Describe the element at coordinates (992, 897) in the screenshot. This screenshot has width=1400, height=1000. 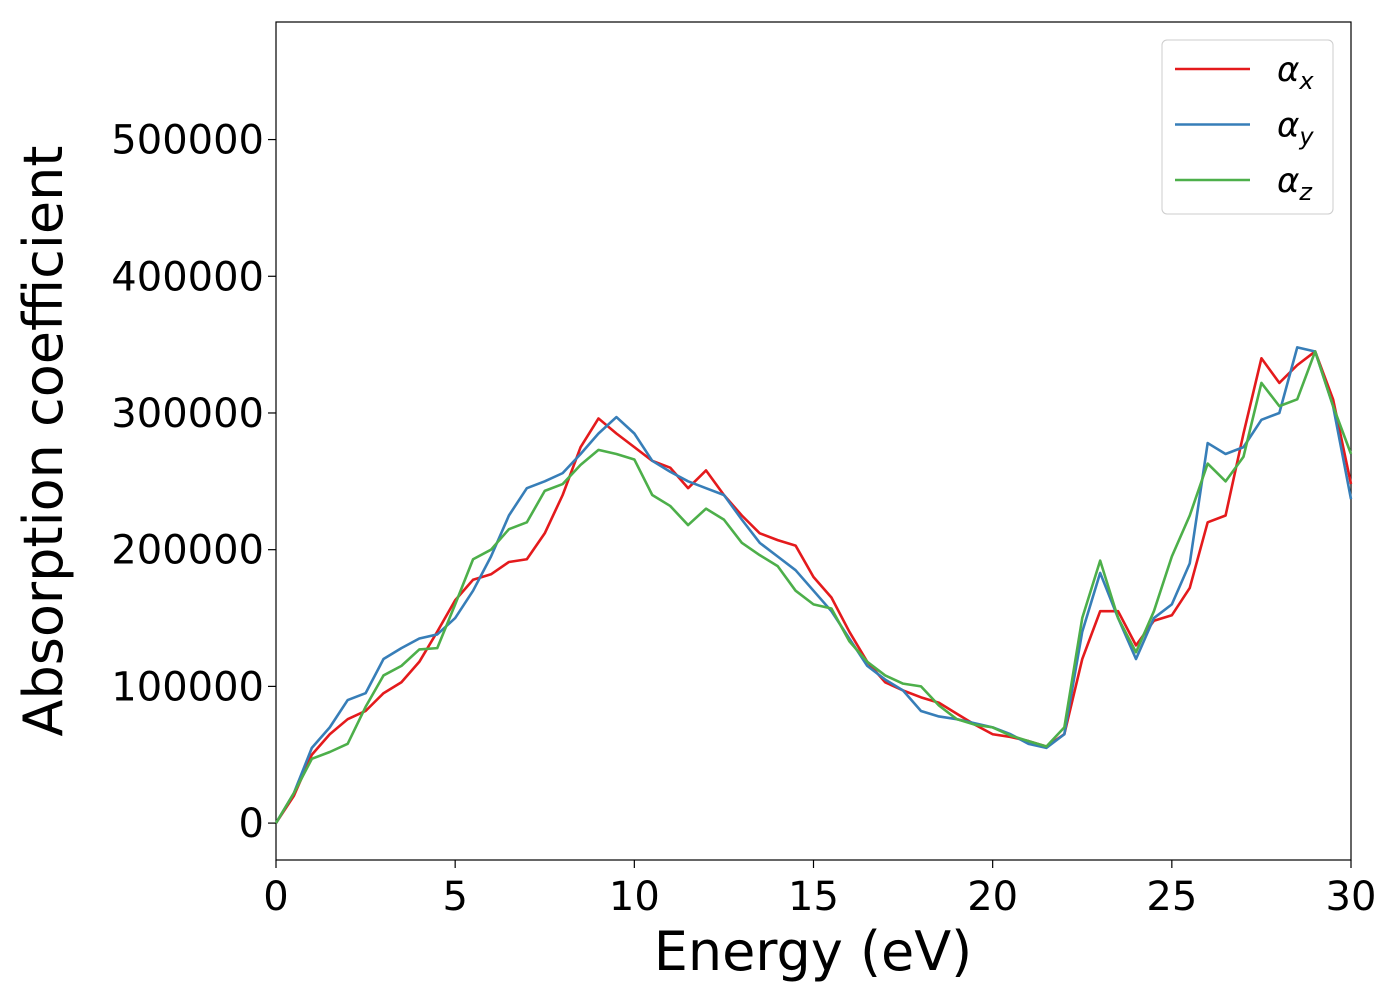
I see `x-tick-label: 20` at that location.